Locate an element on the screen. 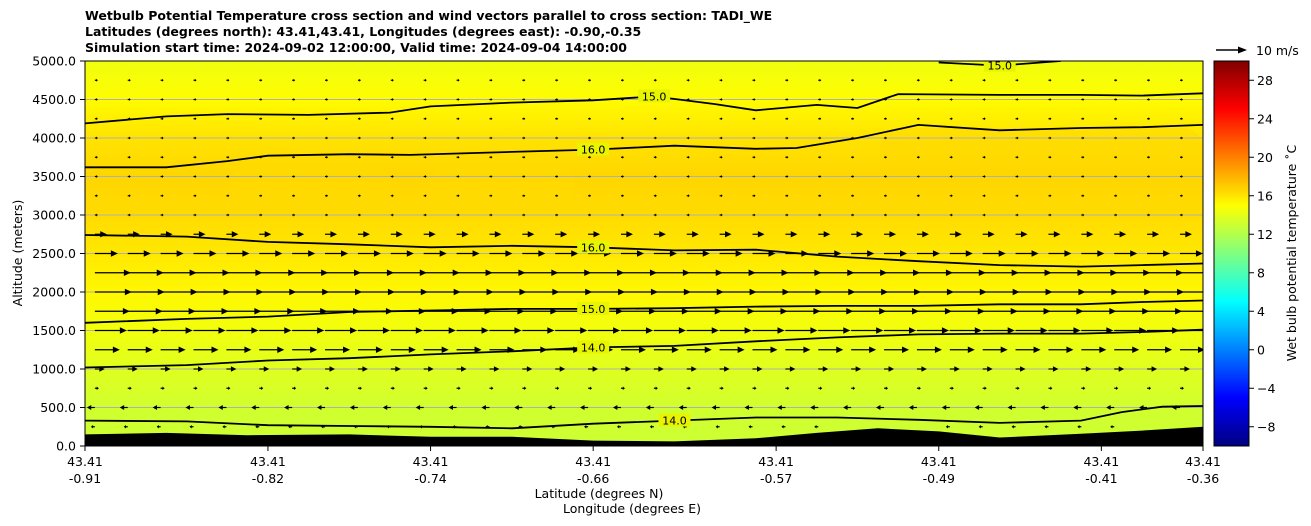  colorbar-tick-label: 24 is located at coordinates (1265, 118).